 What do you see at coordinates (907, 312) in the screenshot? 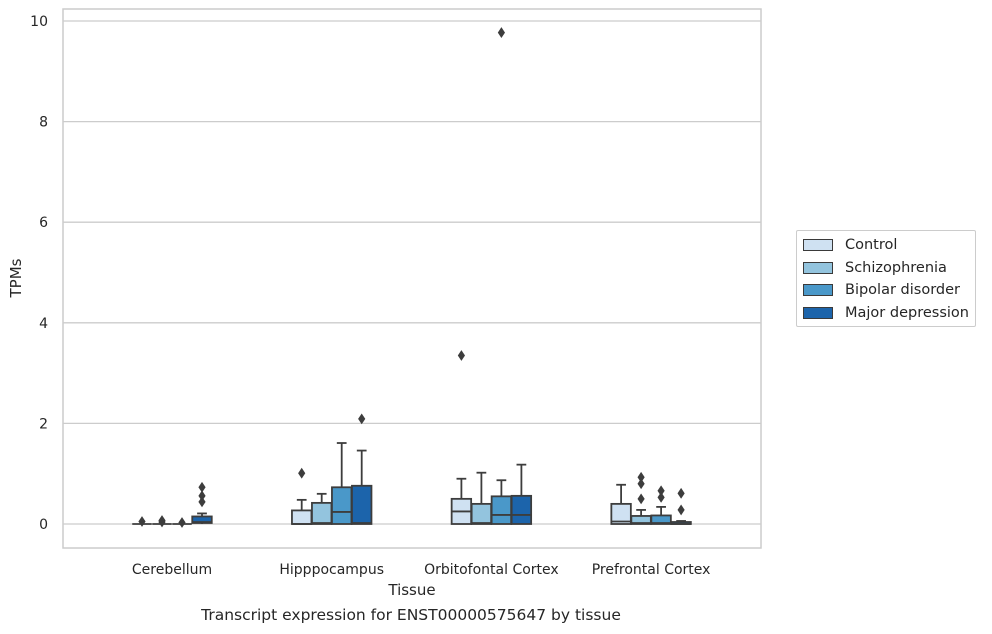
I see `legend-label: Major depression` at bounding box center [907, 312].